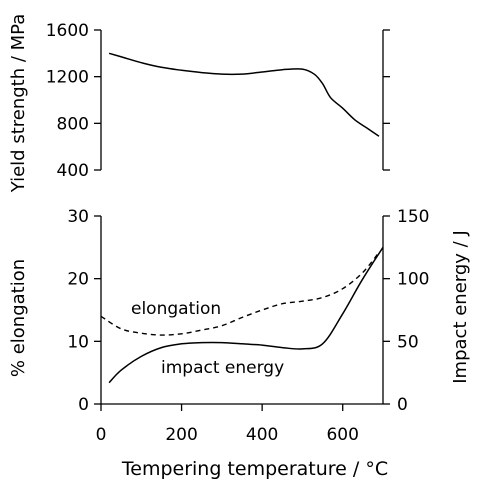 The width and height of the screenshot is (477, 486). Describe the element at coordinates (73, 171) in the screenshot. I see `top-y-tick-label: 400` at that location.